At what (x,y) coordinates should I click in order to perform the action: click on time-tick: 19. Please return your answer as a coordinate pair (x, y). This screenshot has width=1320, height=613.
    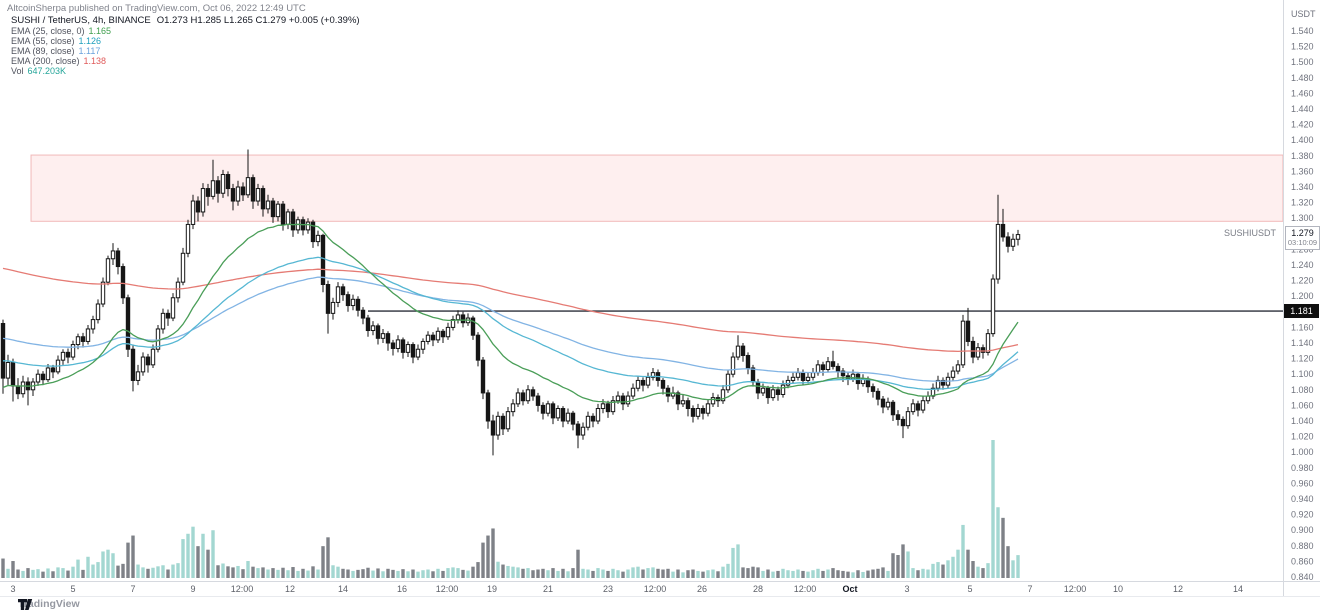
    Looking at the image, I should click on (492, 589).